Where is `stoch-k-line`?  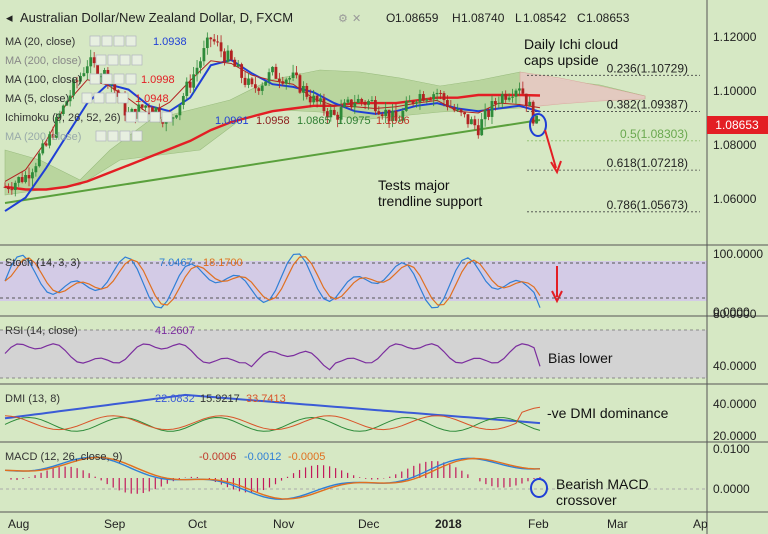 stoch-k-line is located at coordinates (272, 281).